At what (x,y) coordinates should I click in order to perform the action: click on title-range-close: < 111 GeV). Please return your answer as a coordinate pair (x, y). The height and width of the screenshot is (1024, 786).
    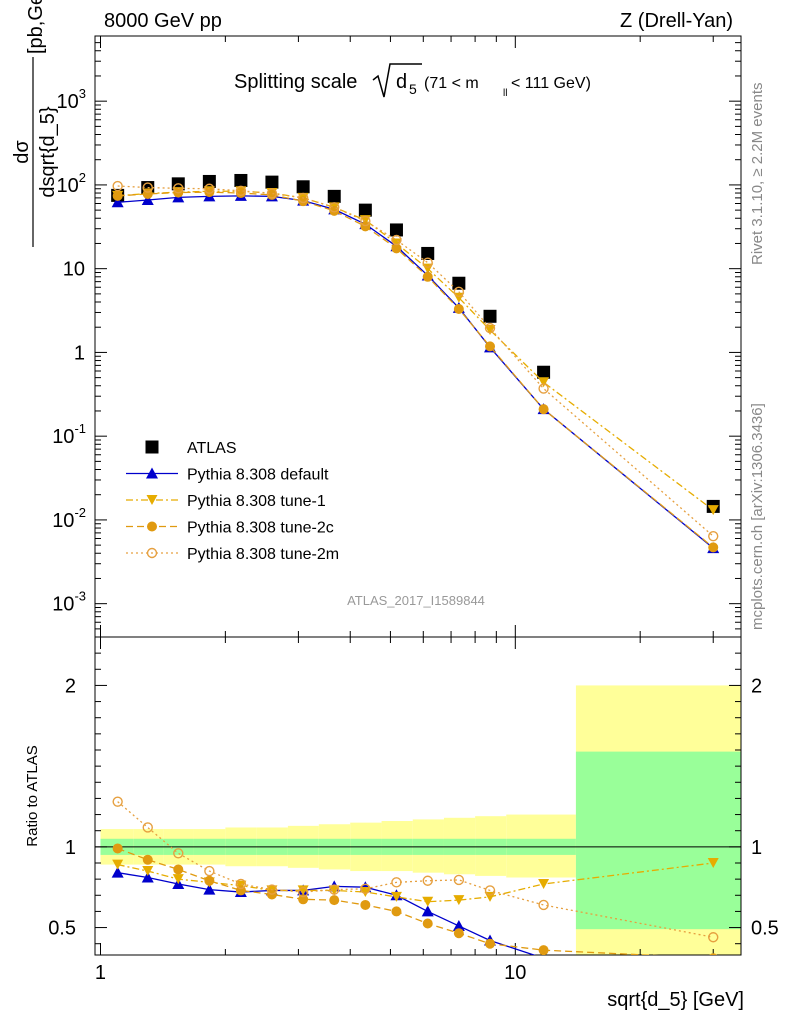
    Looking at the image, I should click on (551, 83).